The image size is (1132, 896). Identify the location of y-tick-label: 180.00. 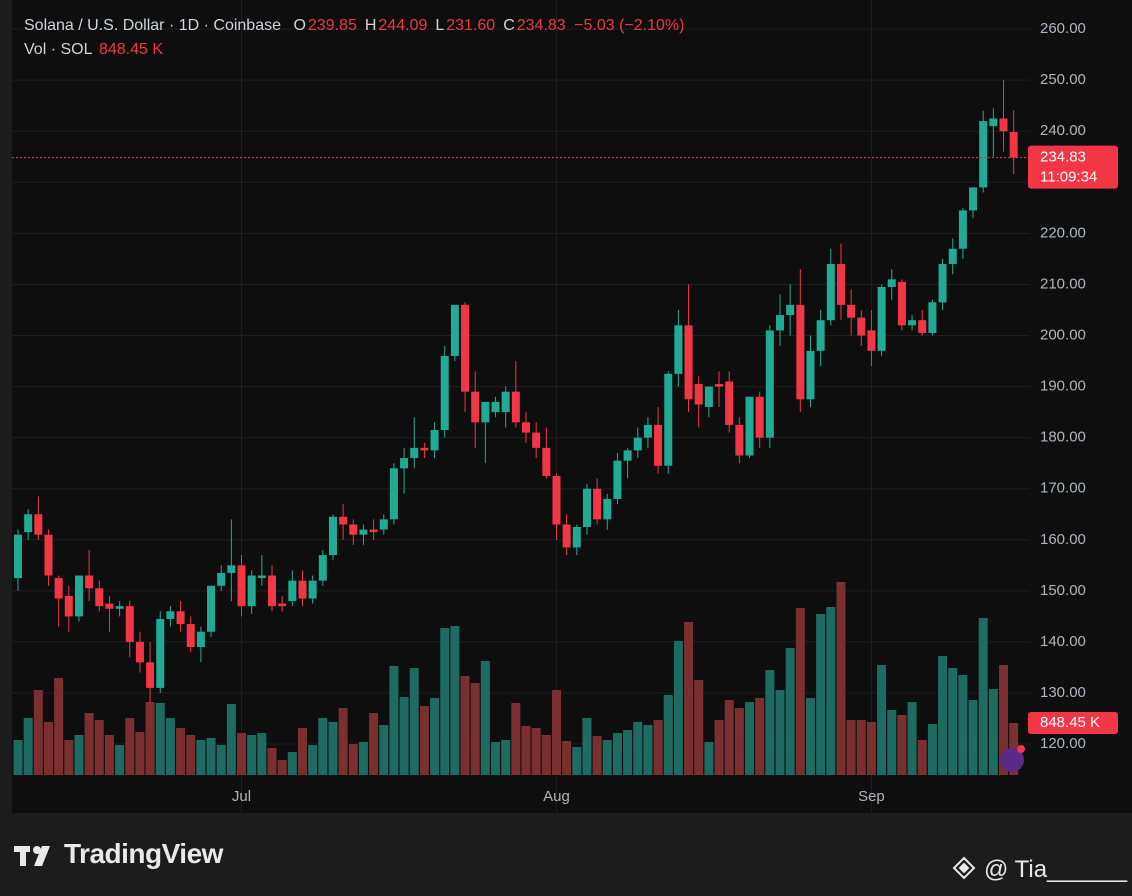
(1063, 437).